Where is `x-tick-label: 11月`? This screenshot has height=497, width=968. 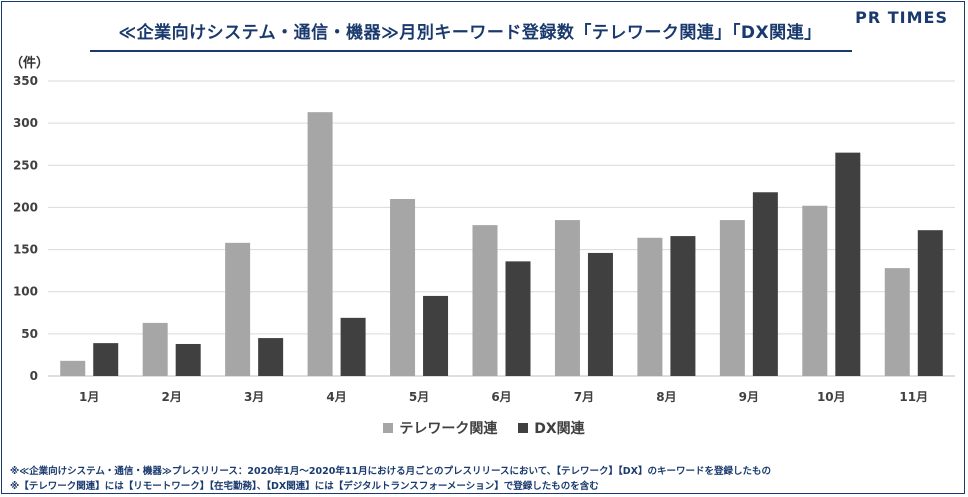
x-tick-label: 11月 is located at coordinates (913, 397).